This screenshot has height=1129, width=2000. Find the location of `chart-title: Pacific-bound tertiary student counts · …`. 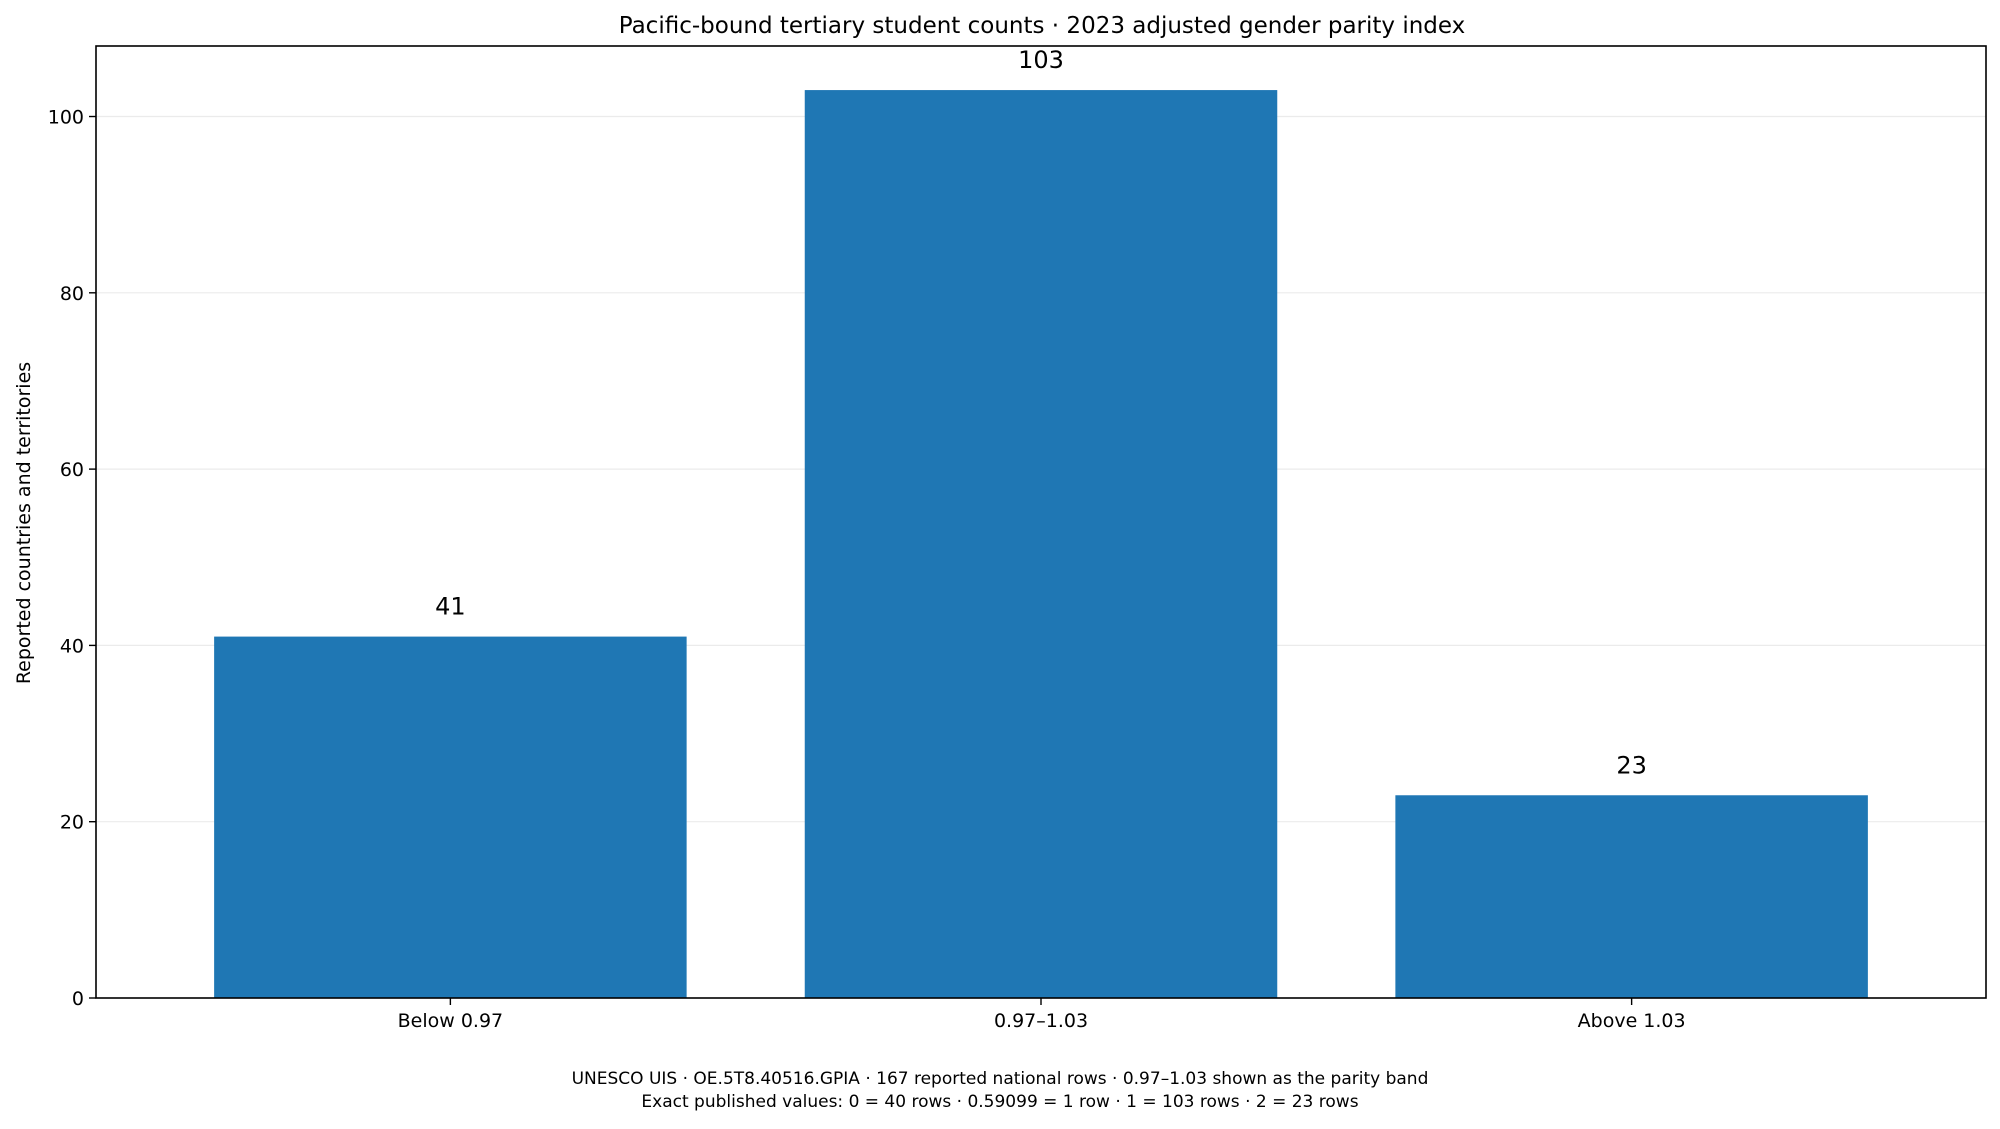

chart-title: Pacific-bound tertiary student counts · … is located at coordinates (1042, 26).